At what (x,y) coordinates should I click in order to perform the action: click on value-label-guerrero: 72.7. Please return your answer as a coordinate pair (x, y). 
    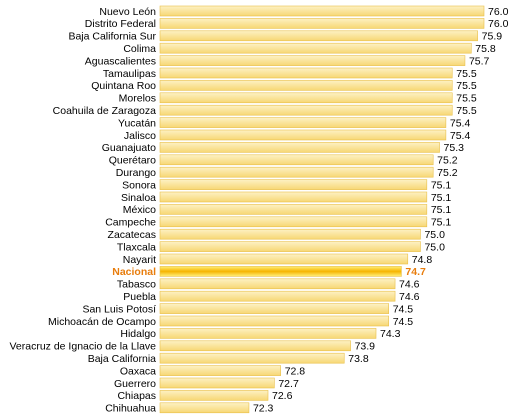
    Looking at the image, I should click on (288, 384).